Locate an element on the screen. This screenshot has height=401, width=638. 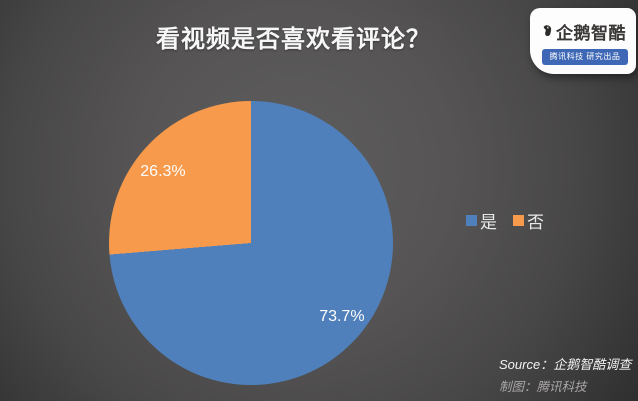
slice-label-no: 26.3% is located at coordinates (163, 171).